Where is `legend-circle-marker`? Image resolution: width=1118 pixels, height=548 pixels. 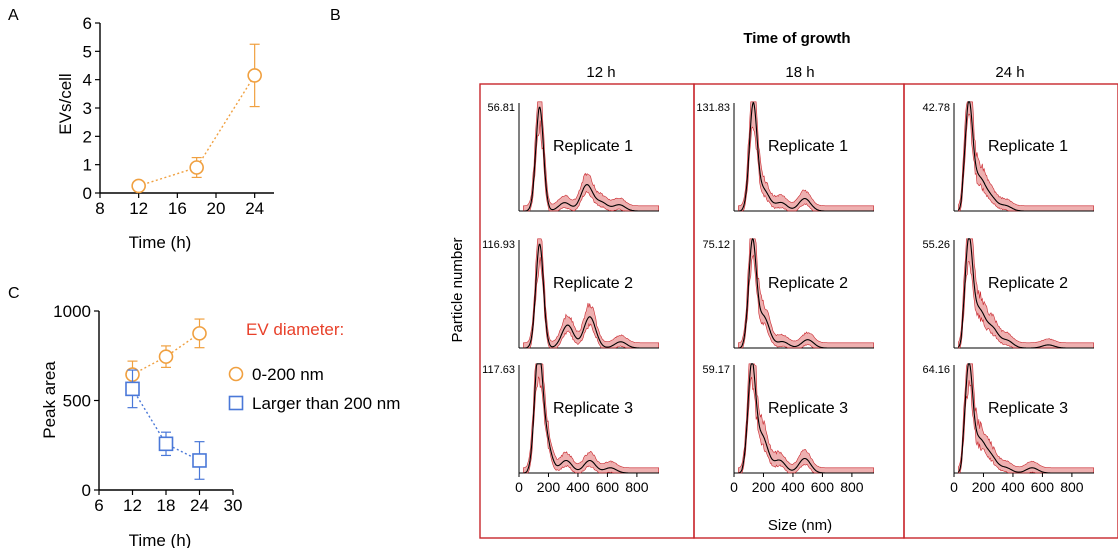 legend-circle-marker is located at coordinates (236, 374).